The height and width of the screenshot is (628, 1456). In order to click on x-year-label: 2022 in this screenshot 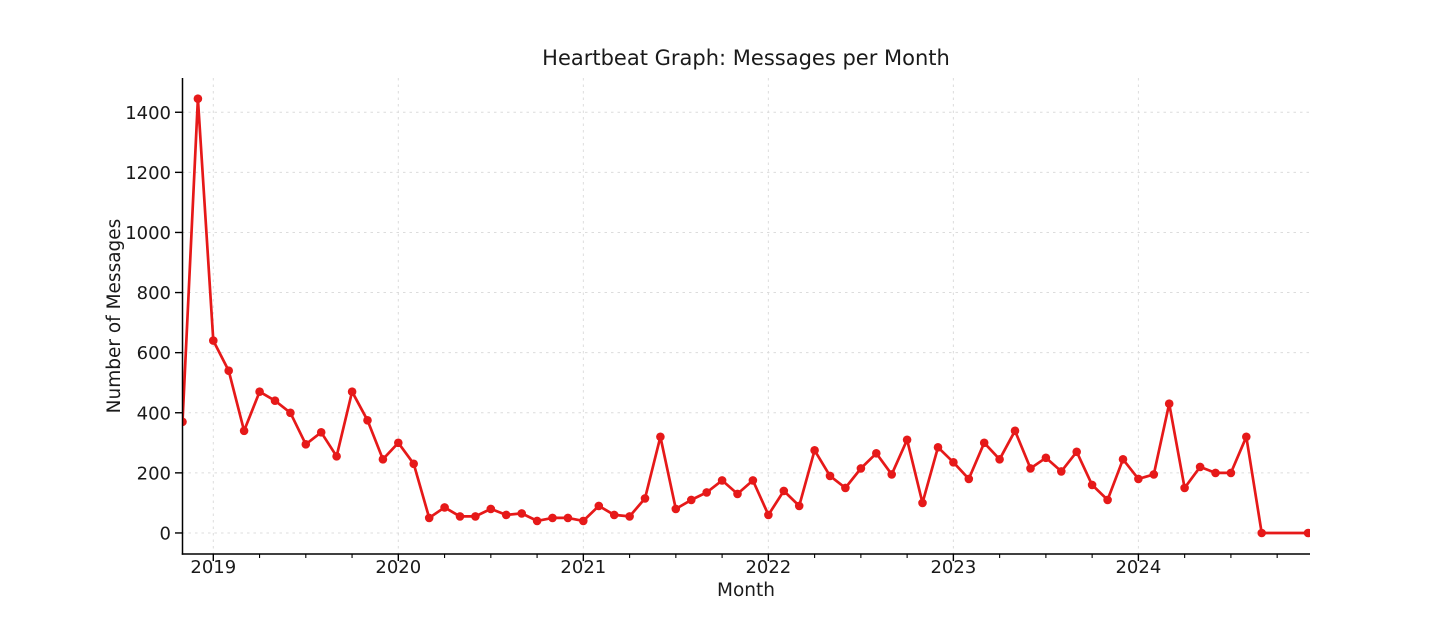, I will do `click(768, 567)`.